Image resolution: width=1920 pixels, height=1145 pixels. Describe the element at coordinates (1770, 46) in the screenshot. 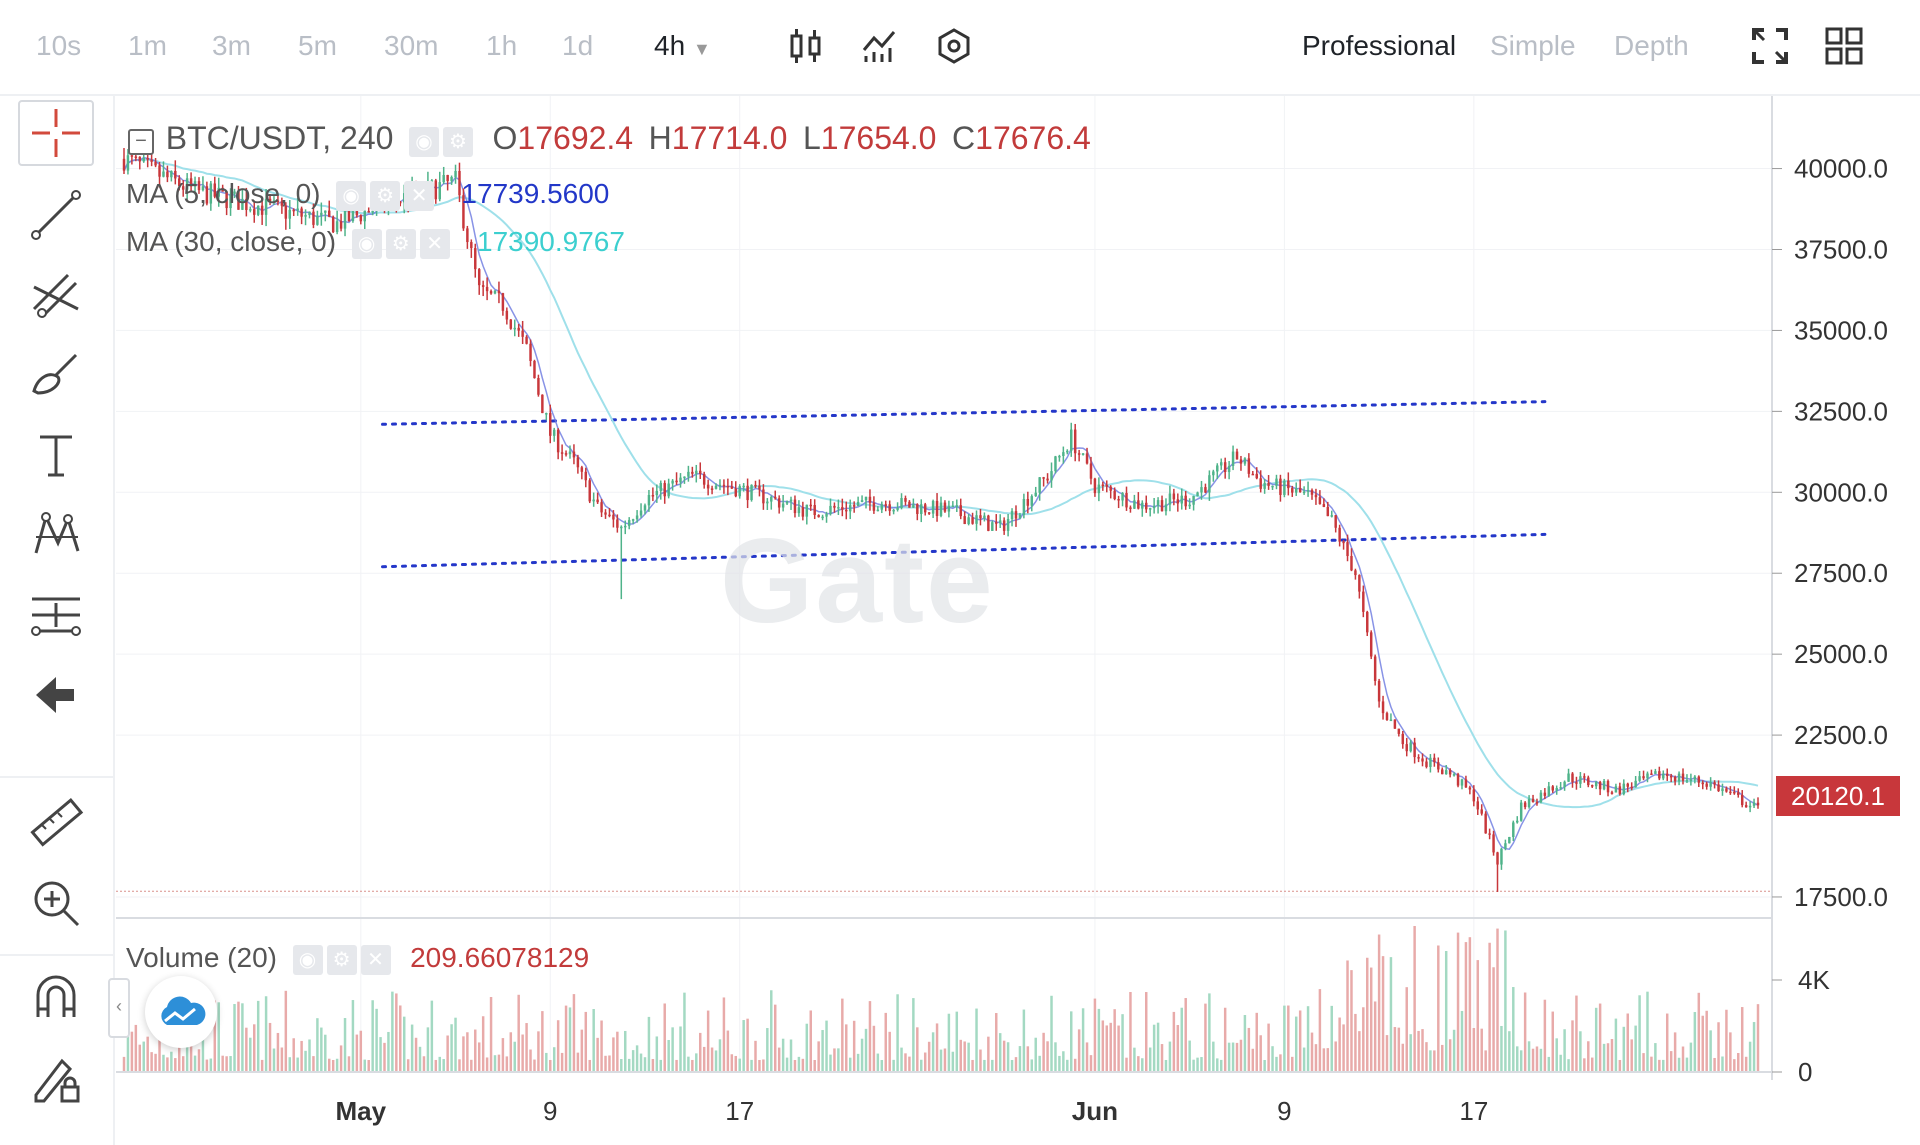

I see `fullscreen-icon` at that location.